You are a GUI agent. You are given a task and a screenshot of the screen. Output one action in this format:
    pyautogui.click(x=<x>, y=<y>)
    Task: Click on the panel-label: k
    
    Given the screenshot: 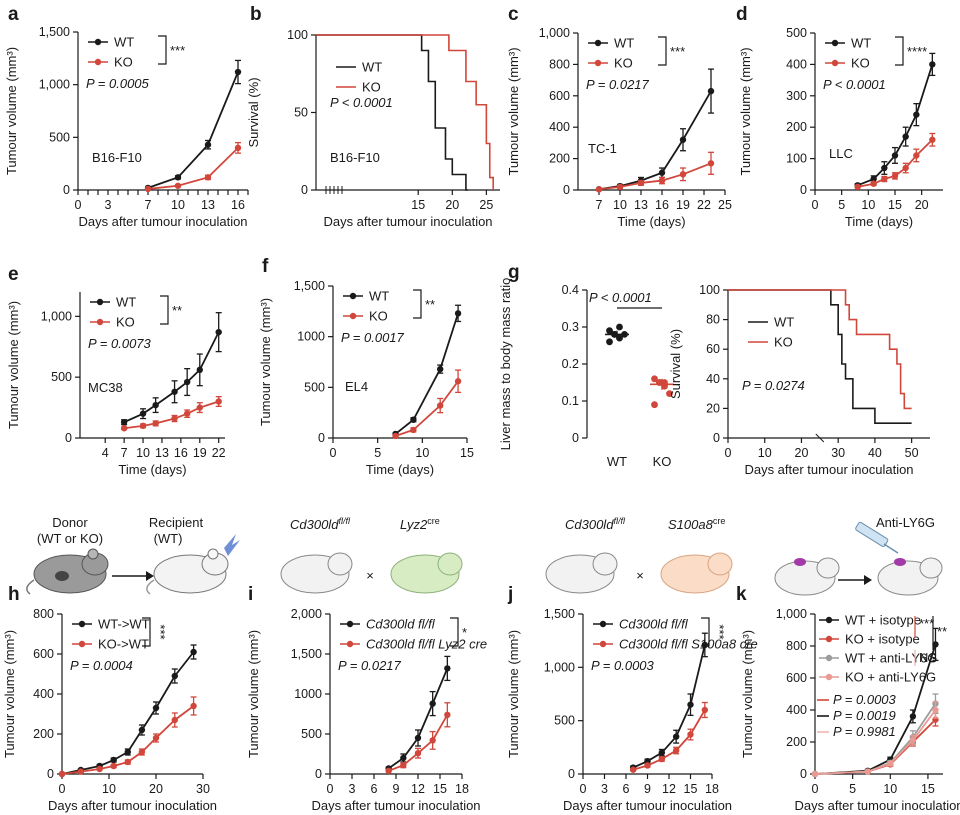 What is the action you would take?
    pyautogui.click(x=741, y=594)
    